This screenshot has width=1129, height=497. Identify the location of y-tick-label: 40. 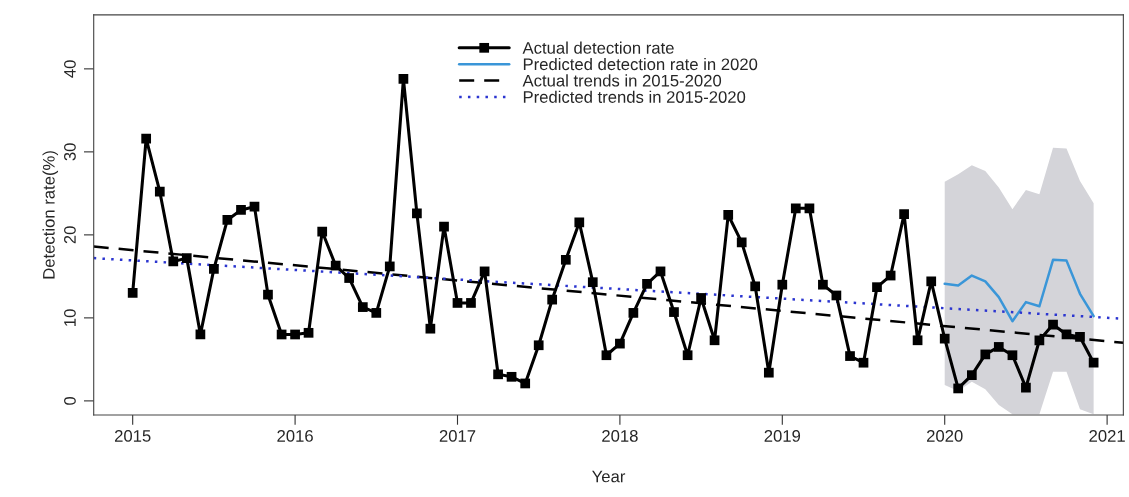
(70, 69).